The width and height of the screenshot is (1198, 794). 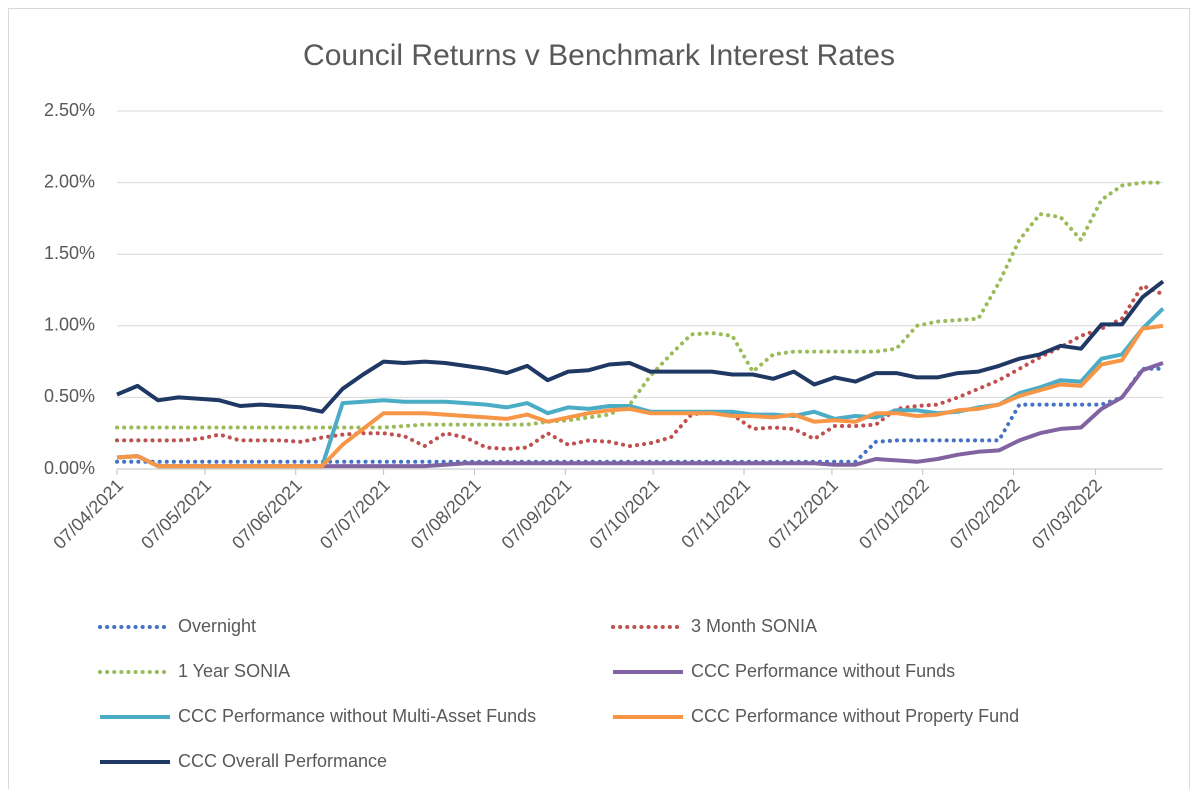 What do you see at coordinates (69, 181) in the screenshot?
I see `y-tick-label: 2.00%` at bounding box center [69, 181].